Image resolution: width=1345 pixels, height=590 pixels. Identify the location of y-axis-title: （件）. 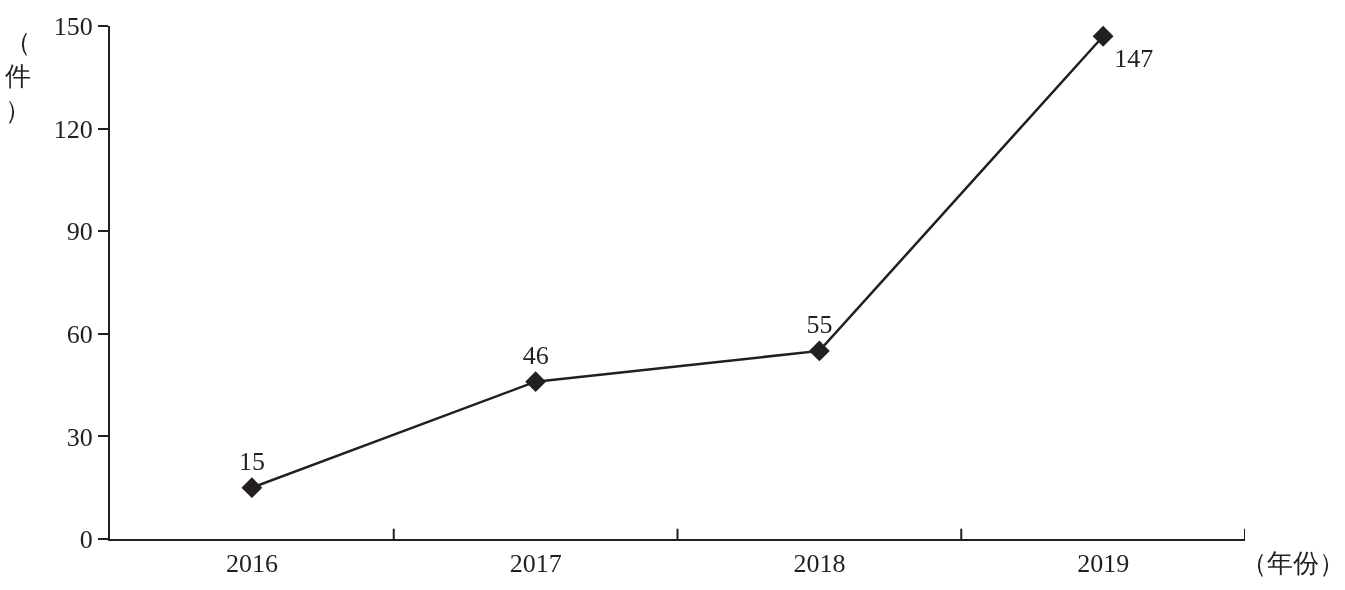
(18, 76).